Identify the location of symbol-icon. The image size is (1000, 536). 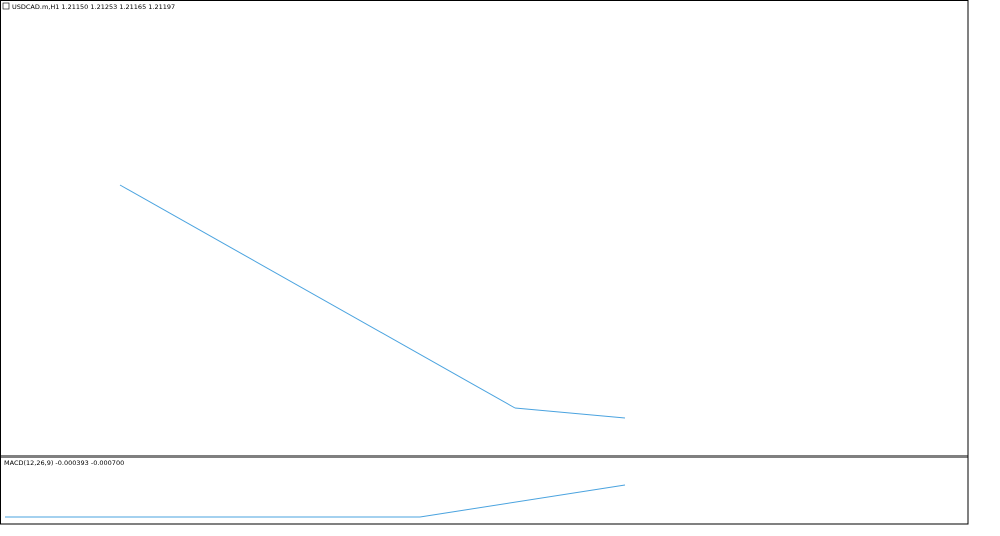
(6, 6).